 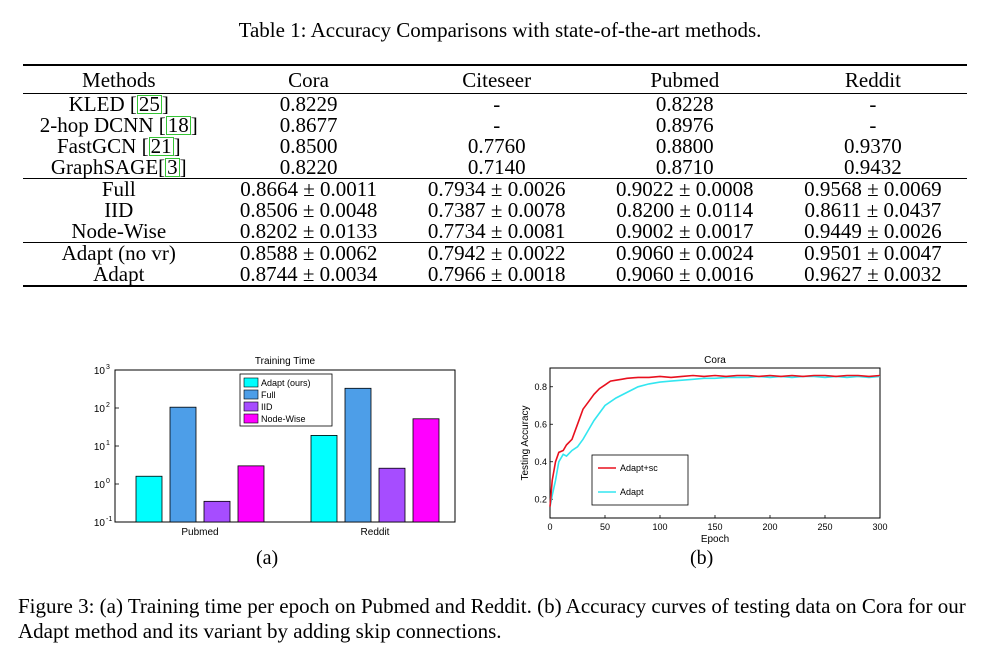 What do you see at coordinates (873, 274) in the screenshot?
I see `accuracy-cell: 0.9627 ± 0.0032` at bounding box center [873, 274].